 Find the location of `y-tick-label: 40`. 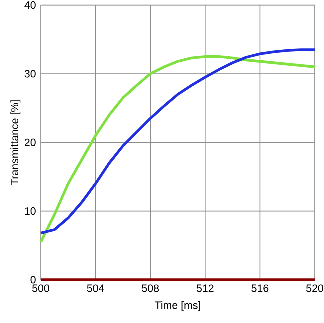

y-tick-label: 40 is located at coordinates (30, 6).